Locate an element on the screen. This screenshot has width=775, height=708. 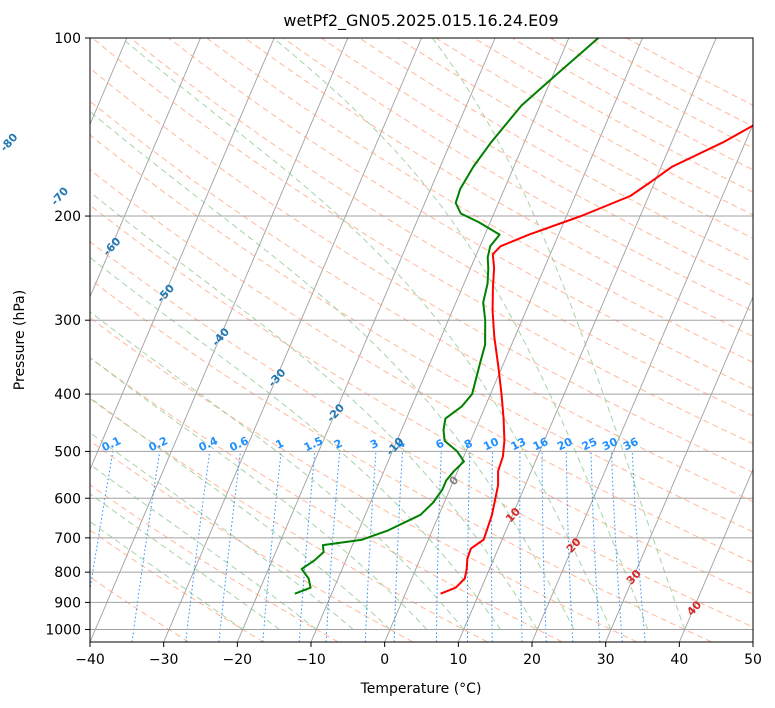
isotherm-label: -60 is located at coordinates (111, 247).